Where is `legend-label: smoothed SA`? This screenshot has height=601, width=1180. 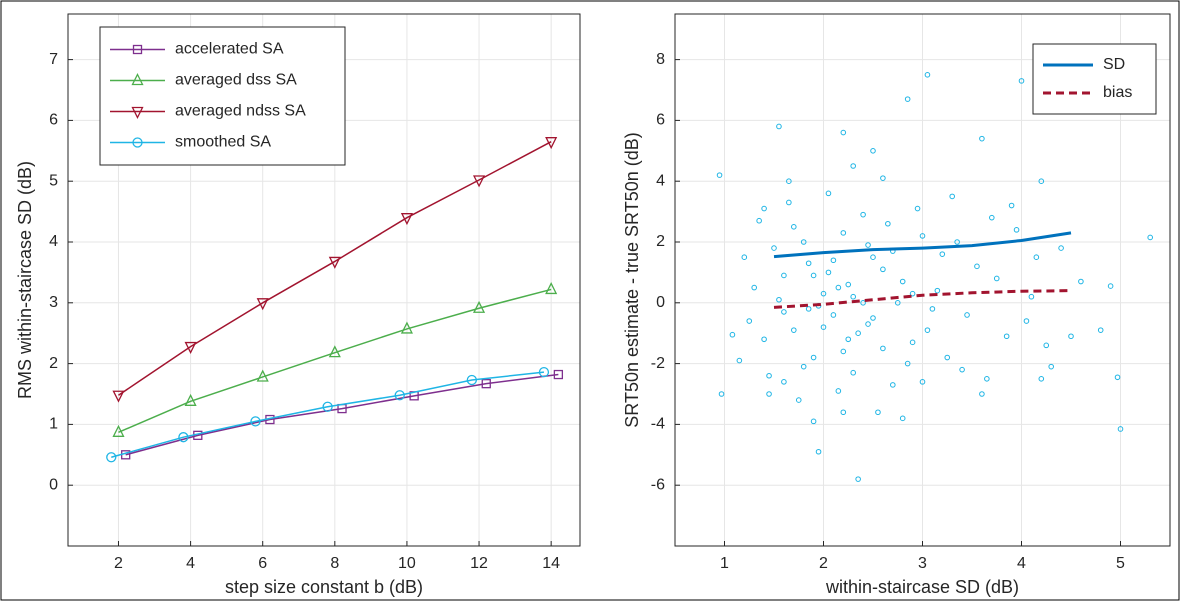 legend-label: smoothed SA is located at coordinates (223, 142).